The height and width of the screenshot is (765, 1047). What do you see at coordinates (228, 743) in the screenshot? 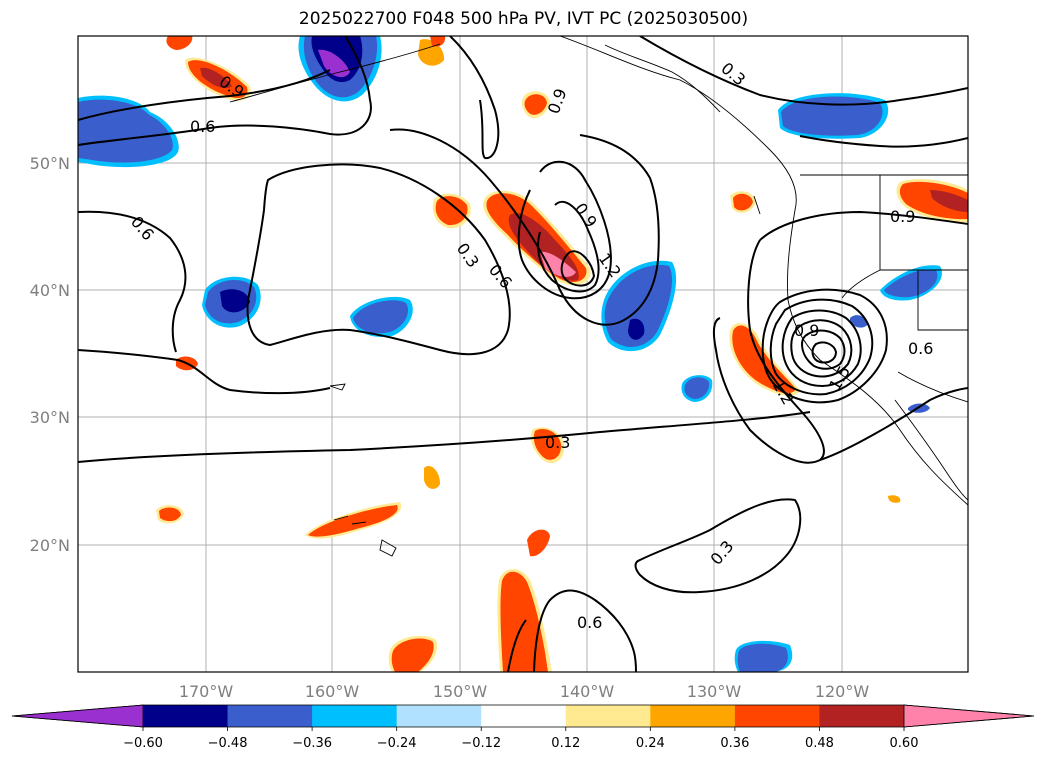
I see `colorbar-tick-label: −0.48` at bounding box center [228, 743].